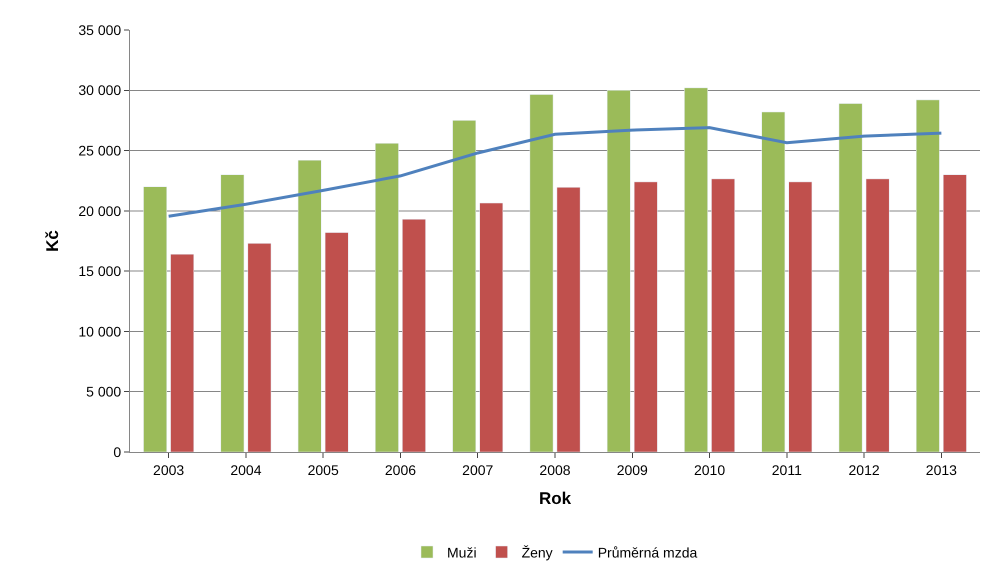 The height and width of the screenshot is (581, 1000). Describe the element at coordinates (787, 470) in the screenshot. I see `x-tick-label: 2011` at that location.